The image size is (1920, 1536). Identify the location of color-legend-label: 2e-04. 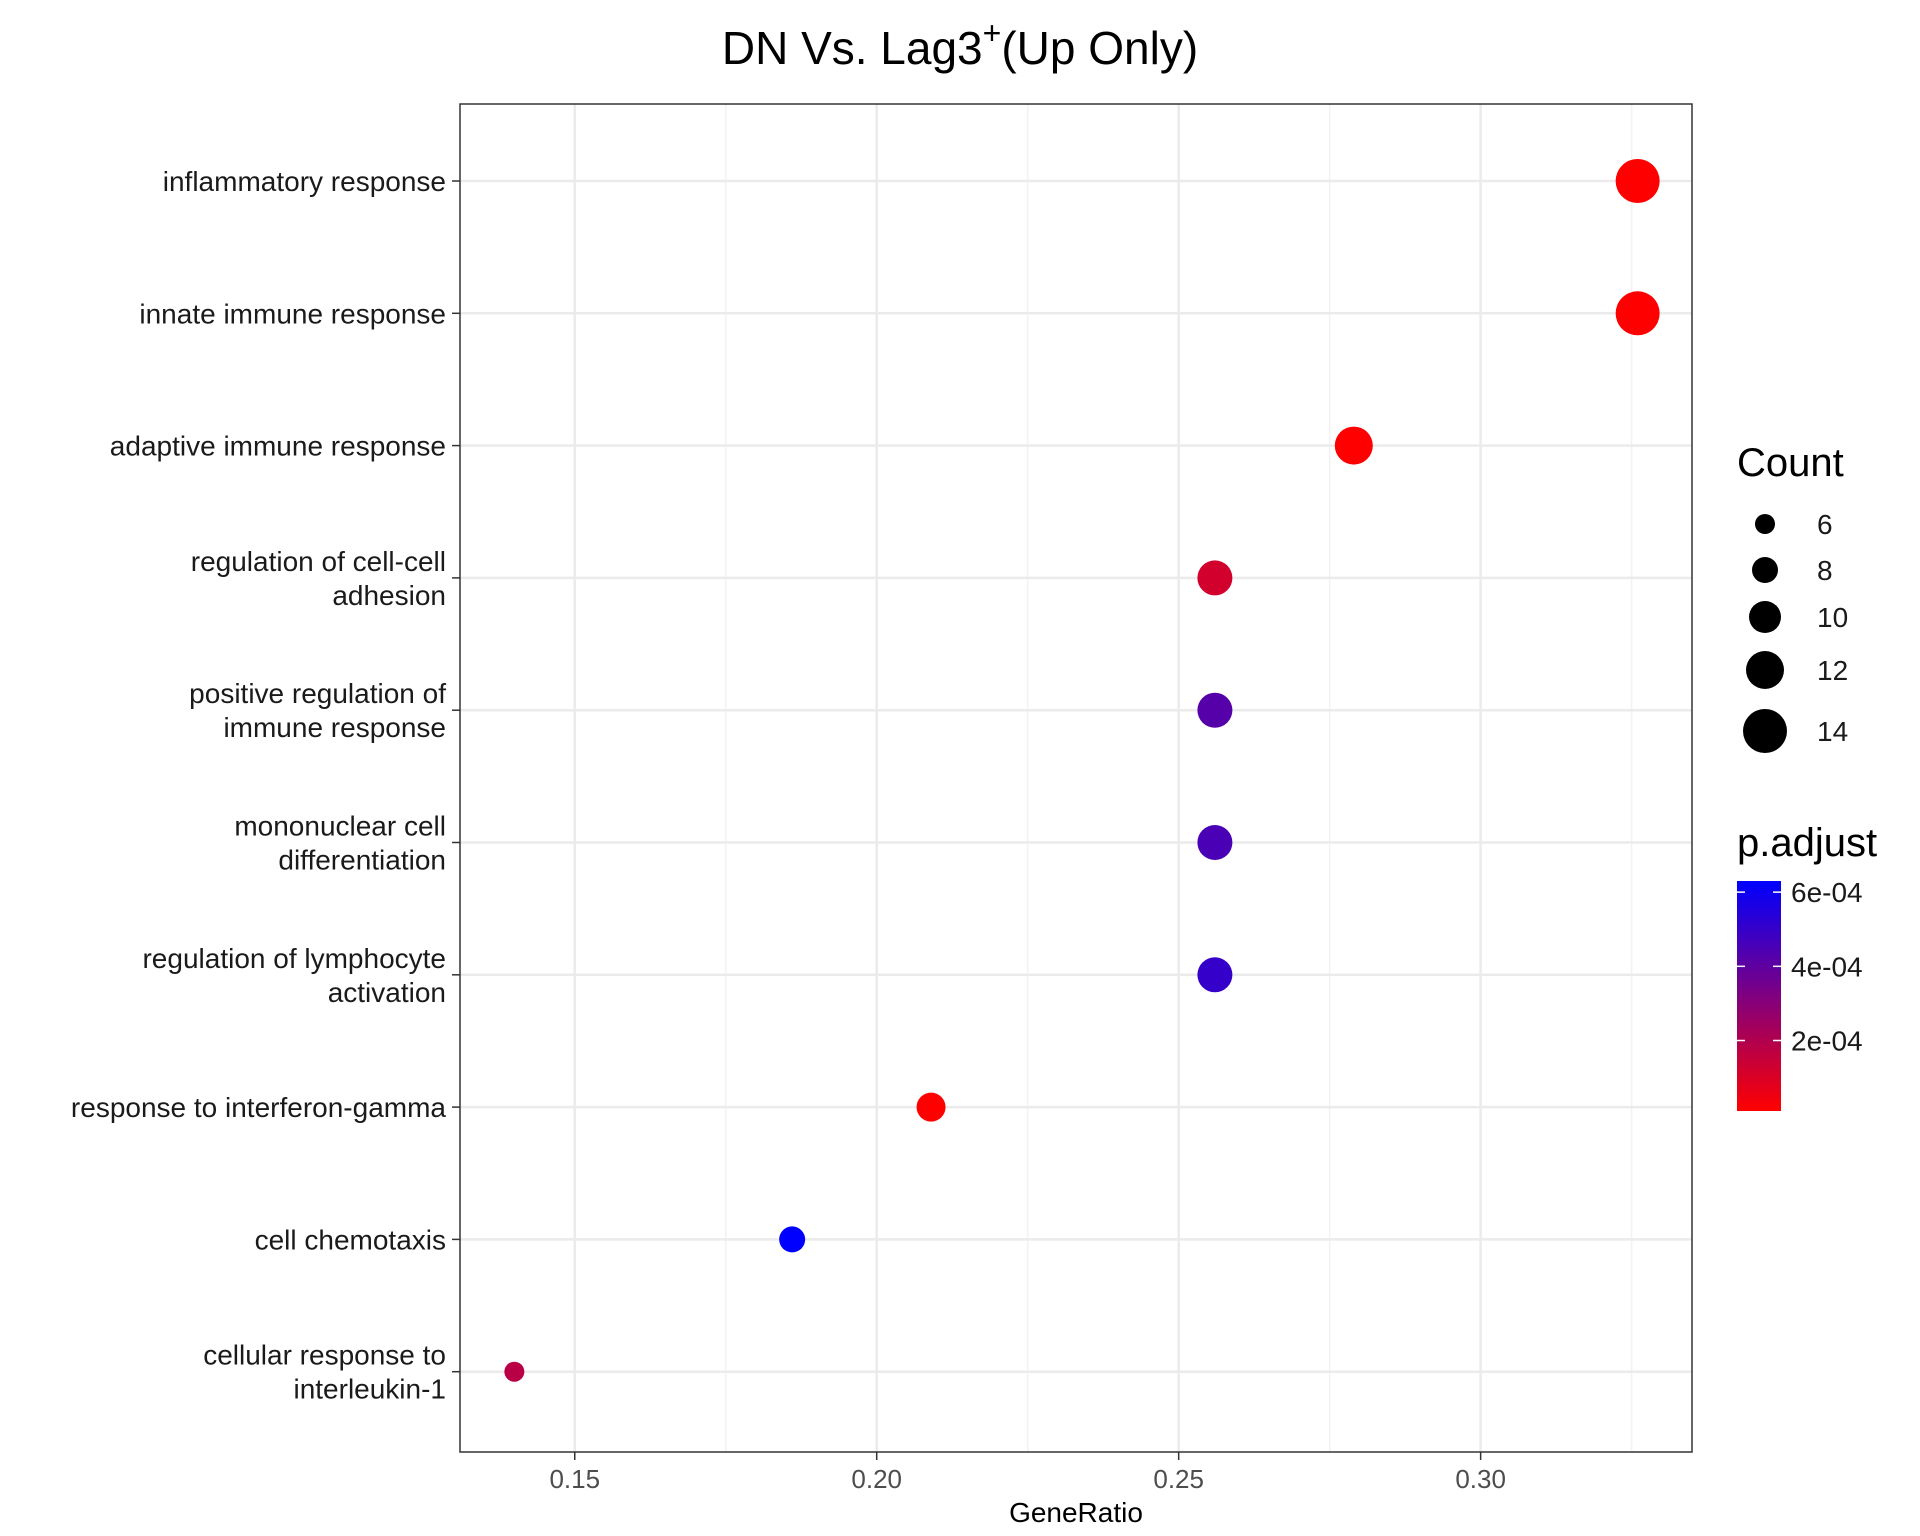
(1827, 1041).